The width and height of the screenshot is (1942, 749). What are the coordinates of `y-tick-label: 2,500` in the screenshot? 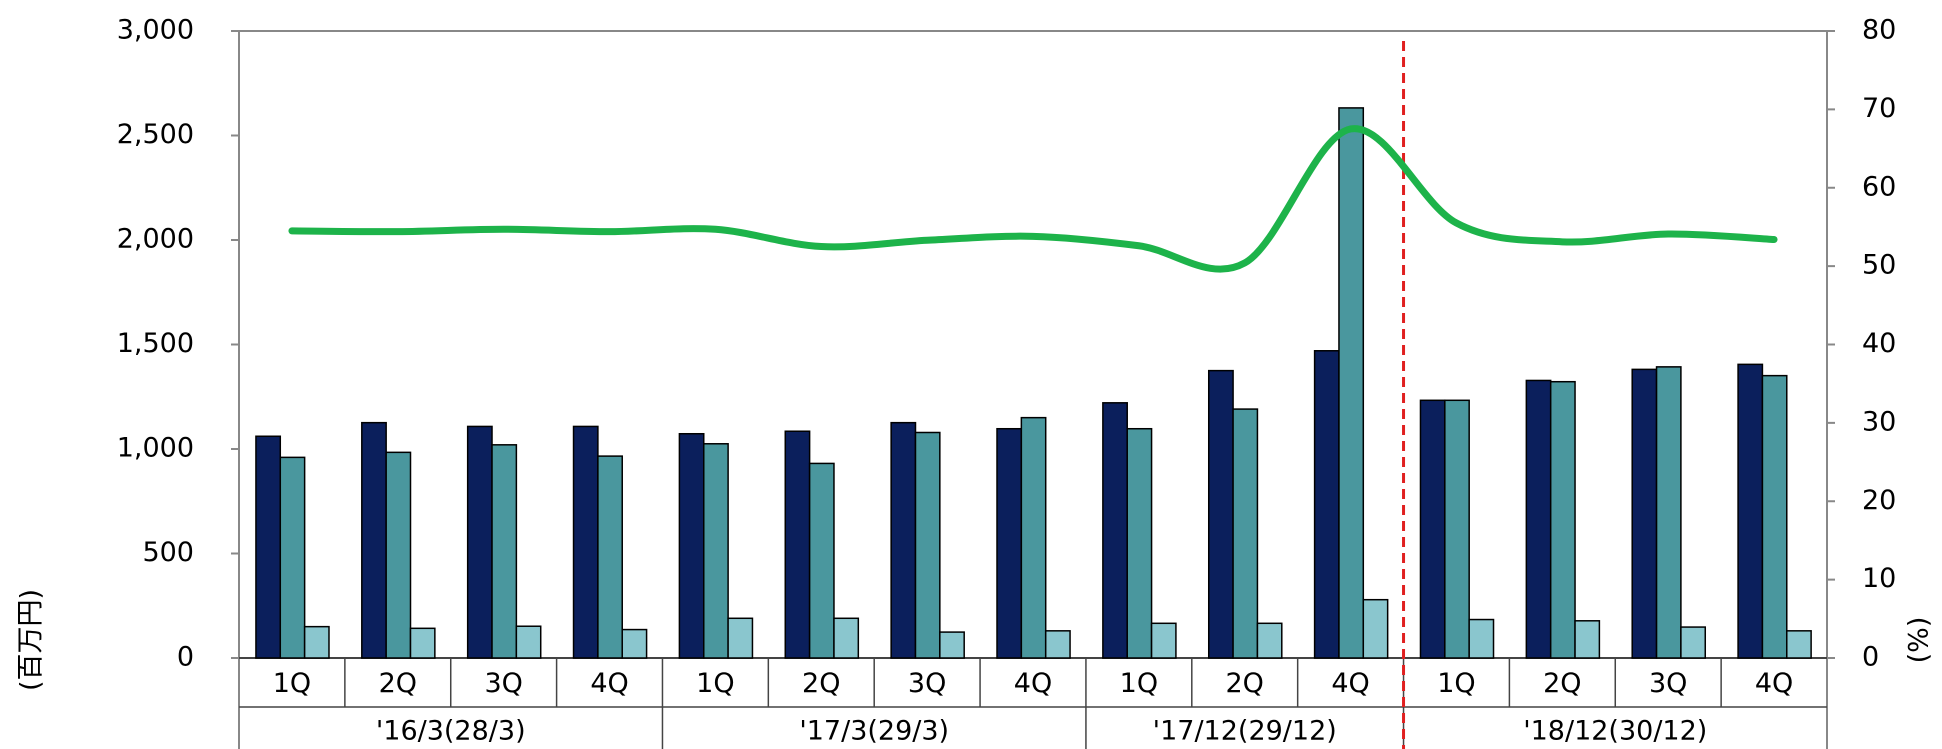 It's located at (155, 134).